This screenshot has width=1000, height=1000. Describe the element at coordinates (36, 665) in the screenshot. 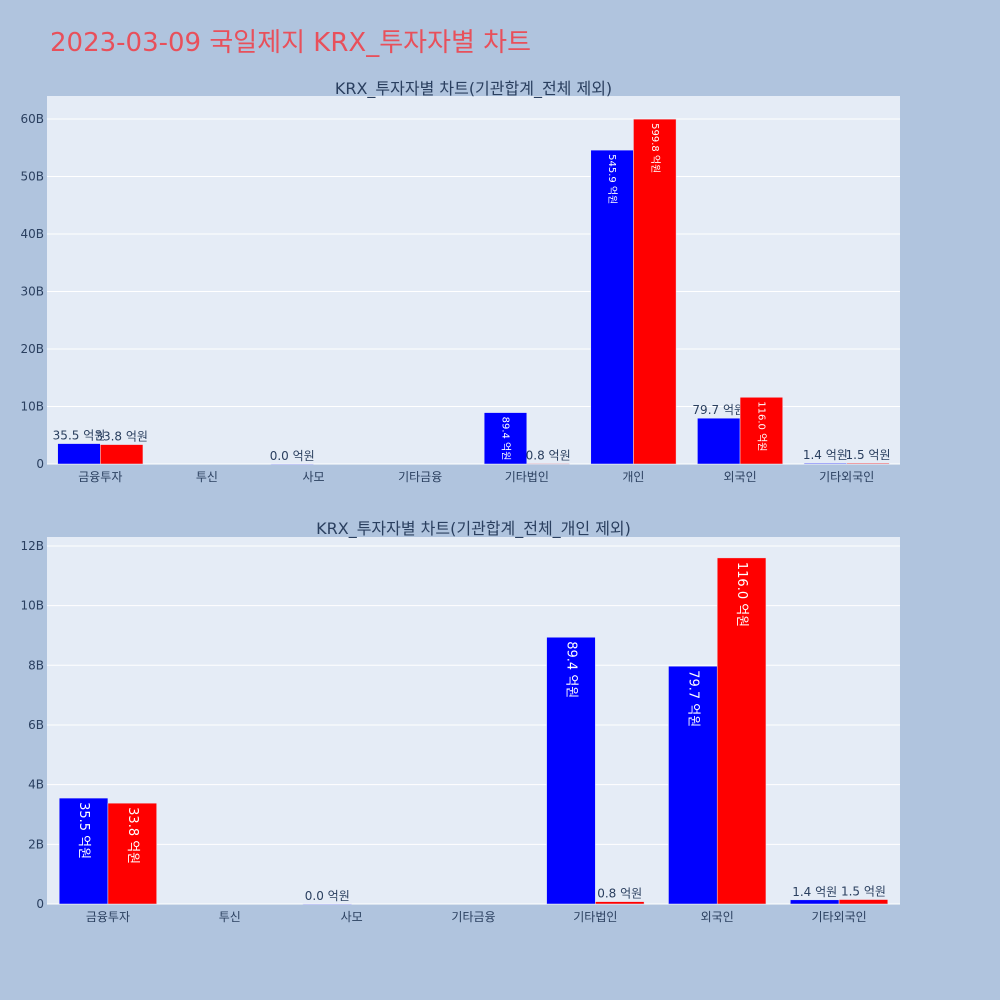

I see `y-tick-label: 8B` at that location.